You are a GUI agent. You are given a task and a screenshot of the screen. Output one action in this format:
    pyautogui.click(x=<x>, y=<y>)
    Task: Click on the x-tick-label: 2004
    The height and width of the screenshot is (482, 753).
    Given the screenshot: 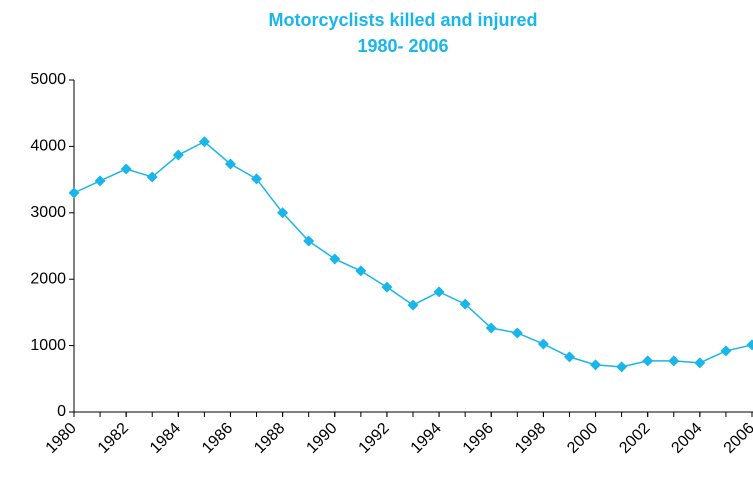 What is the action you would take?
    pyautogui.click(x=686, y=438)
    